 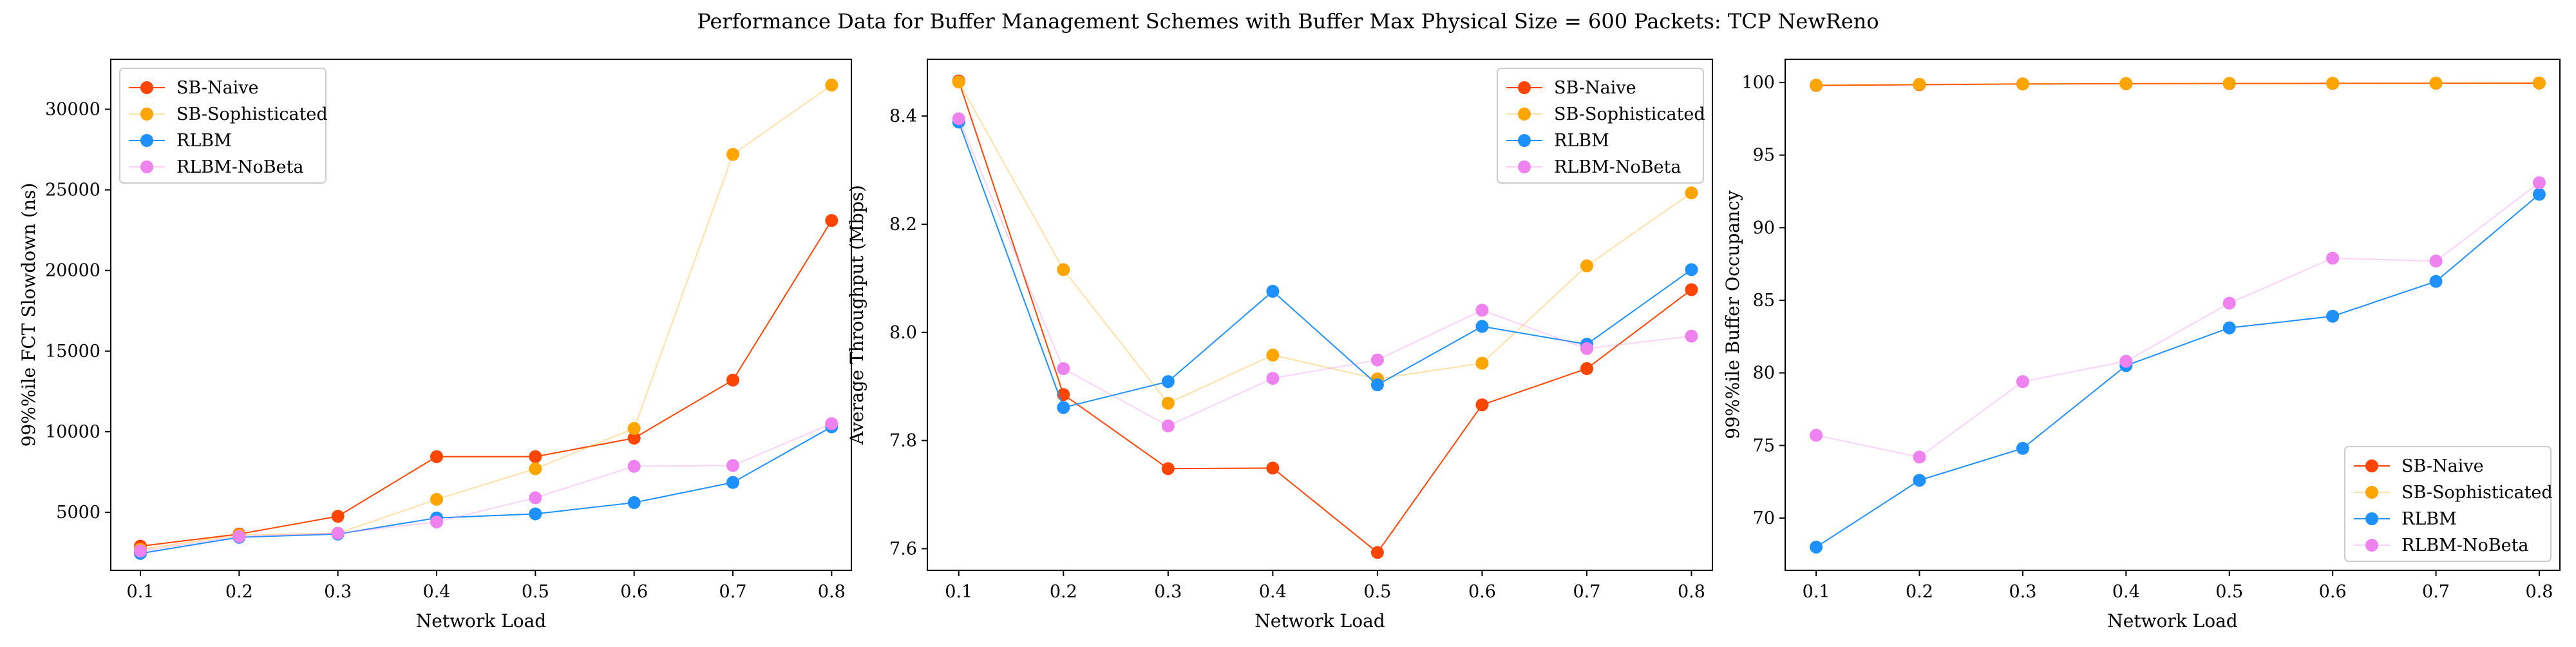 I want to click on y-tick-label: 8.4, so click(x=903, y=116).